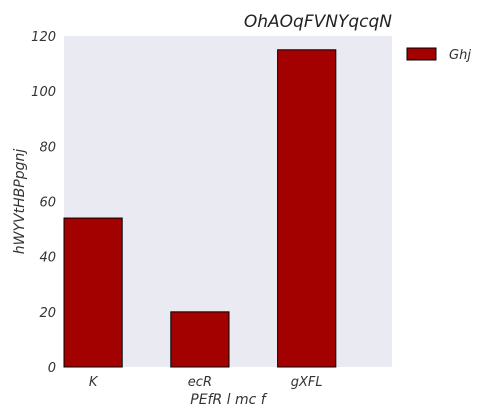 The height and width of the screenshot is (420, 490). What do you see at coordinates (47, 203) in the screenshot?
I see `y-tick-label: 60` at bounding box center [47, 203].